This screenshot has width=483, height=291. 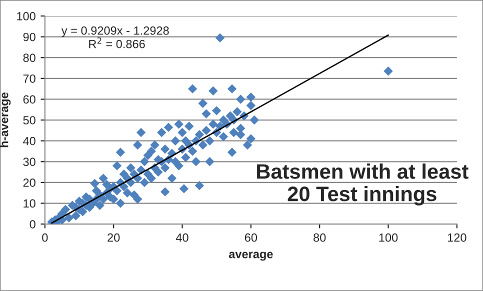 I want to click on x-tick-label: 80, so click(x=320, y=237).